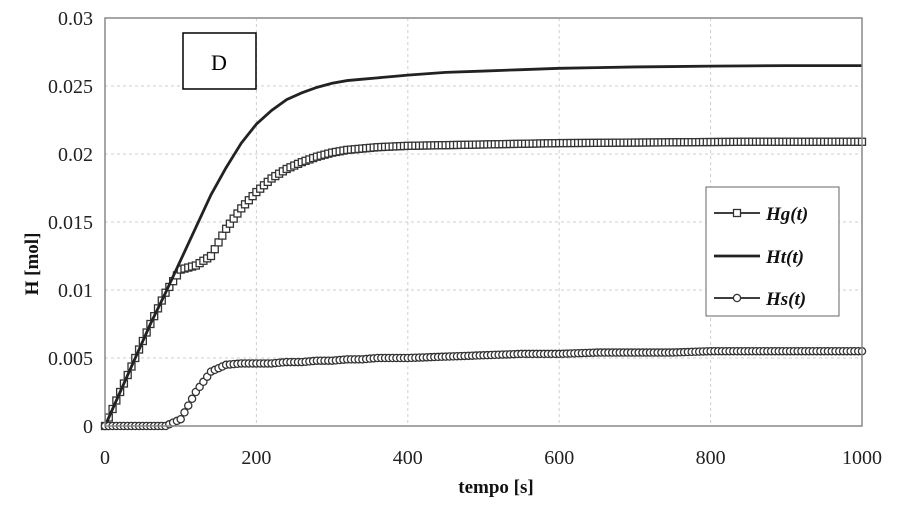 The image size is (900, 505). Describe the element at coordinates (75, 291) in the screenshot. I see `y-tick-label: 0.01` at that location.